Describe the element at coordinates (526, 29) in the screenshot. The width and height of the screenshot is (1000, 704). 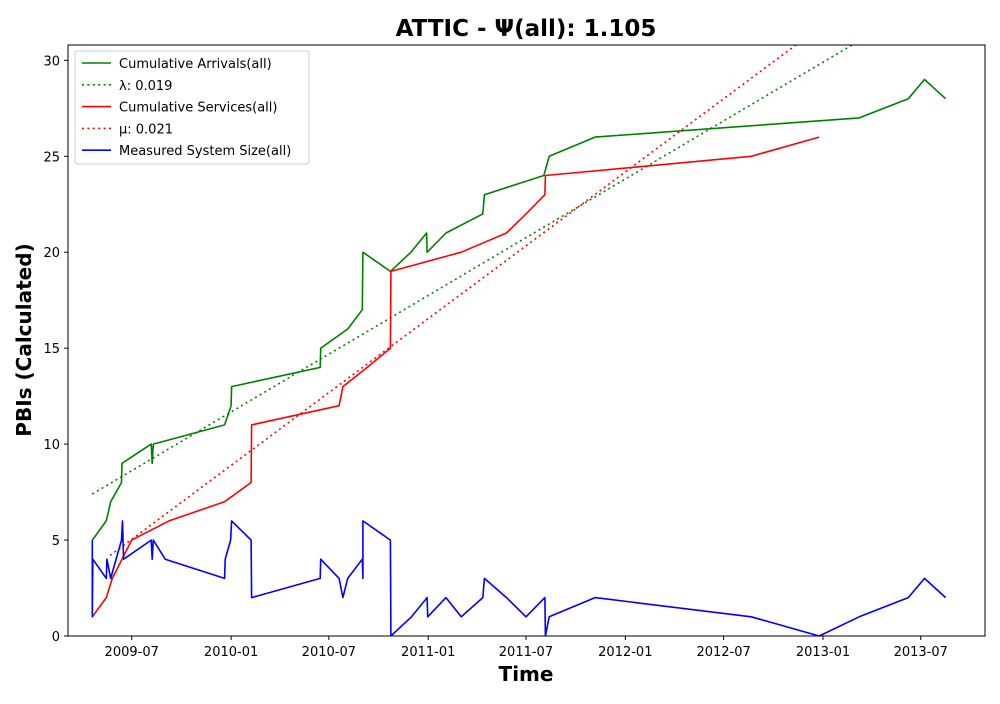
I see `chart-title: ATTIC - Ψ(all): 1.105` at that location.